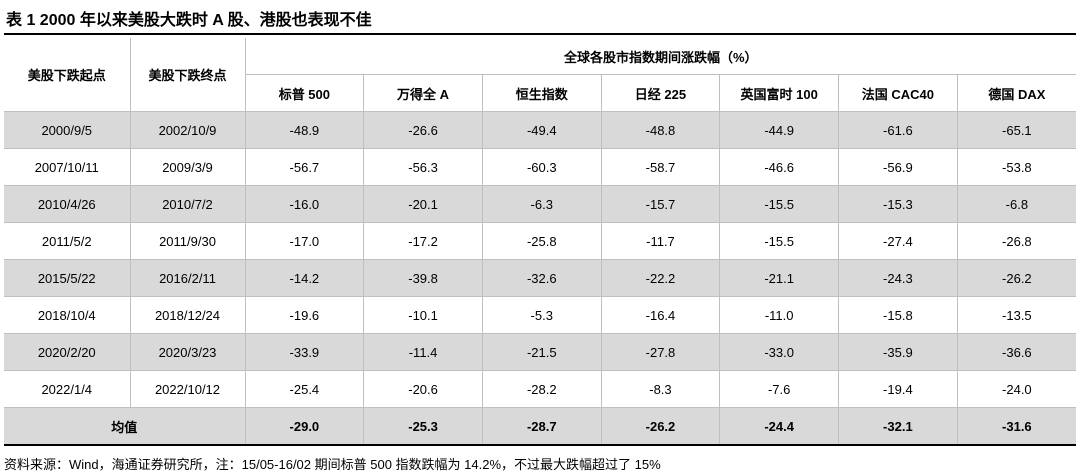  Describe the element at coordinates (423, 241) in the screenshot. I see `table-cell: -17.2` at that location.